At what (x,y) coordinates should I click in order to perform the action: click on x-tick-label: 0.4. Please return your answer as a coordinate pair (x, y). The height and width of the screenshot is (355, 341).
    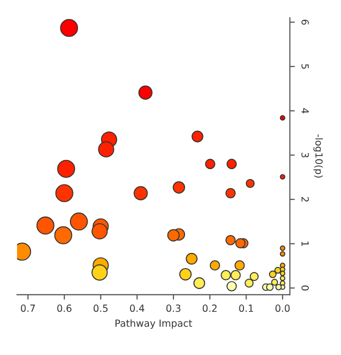
    Looking at the image, I should click on (137, 308).